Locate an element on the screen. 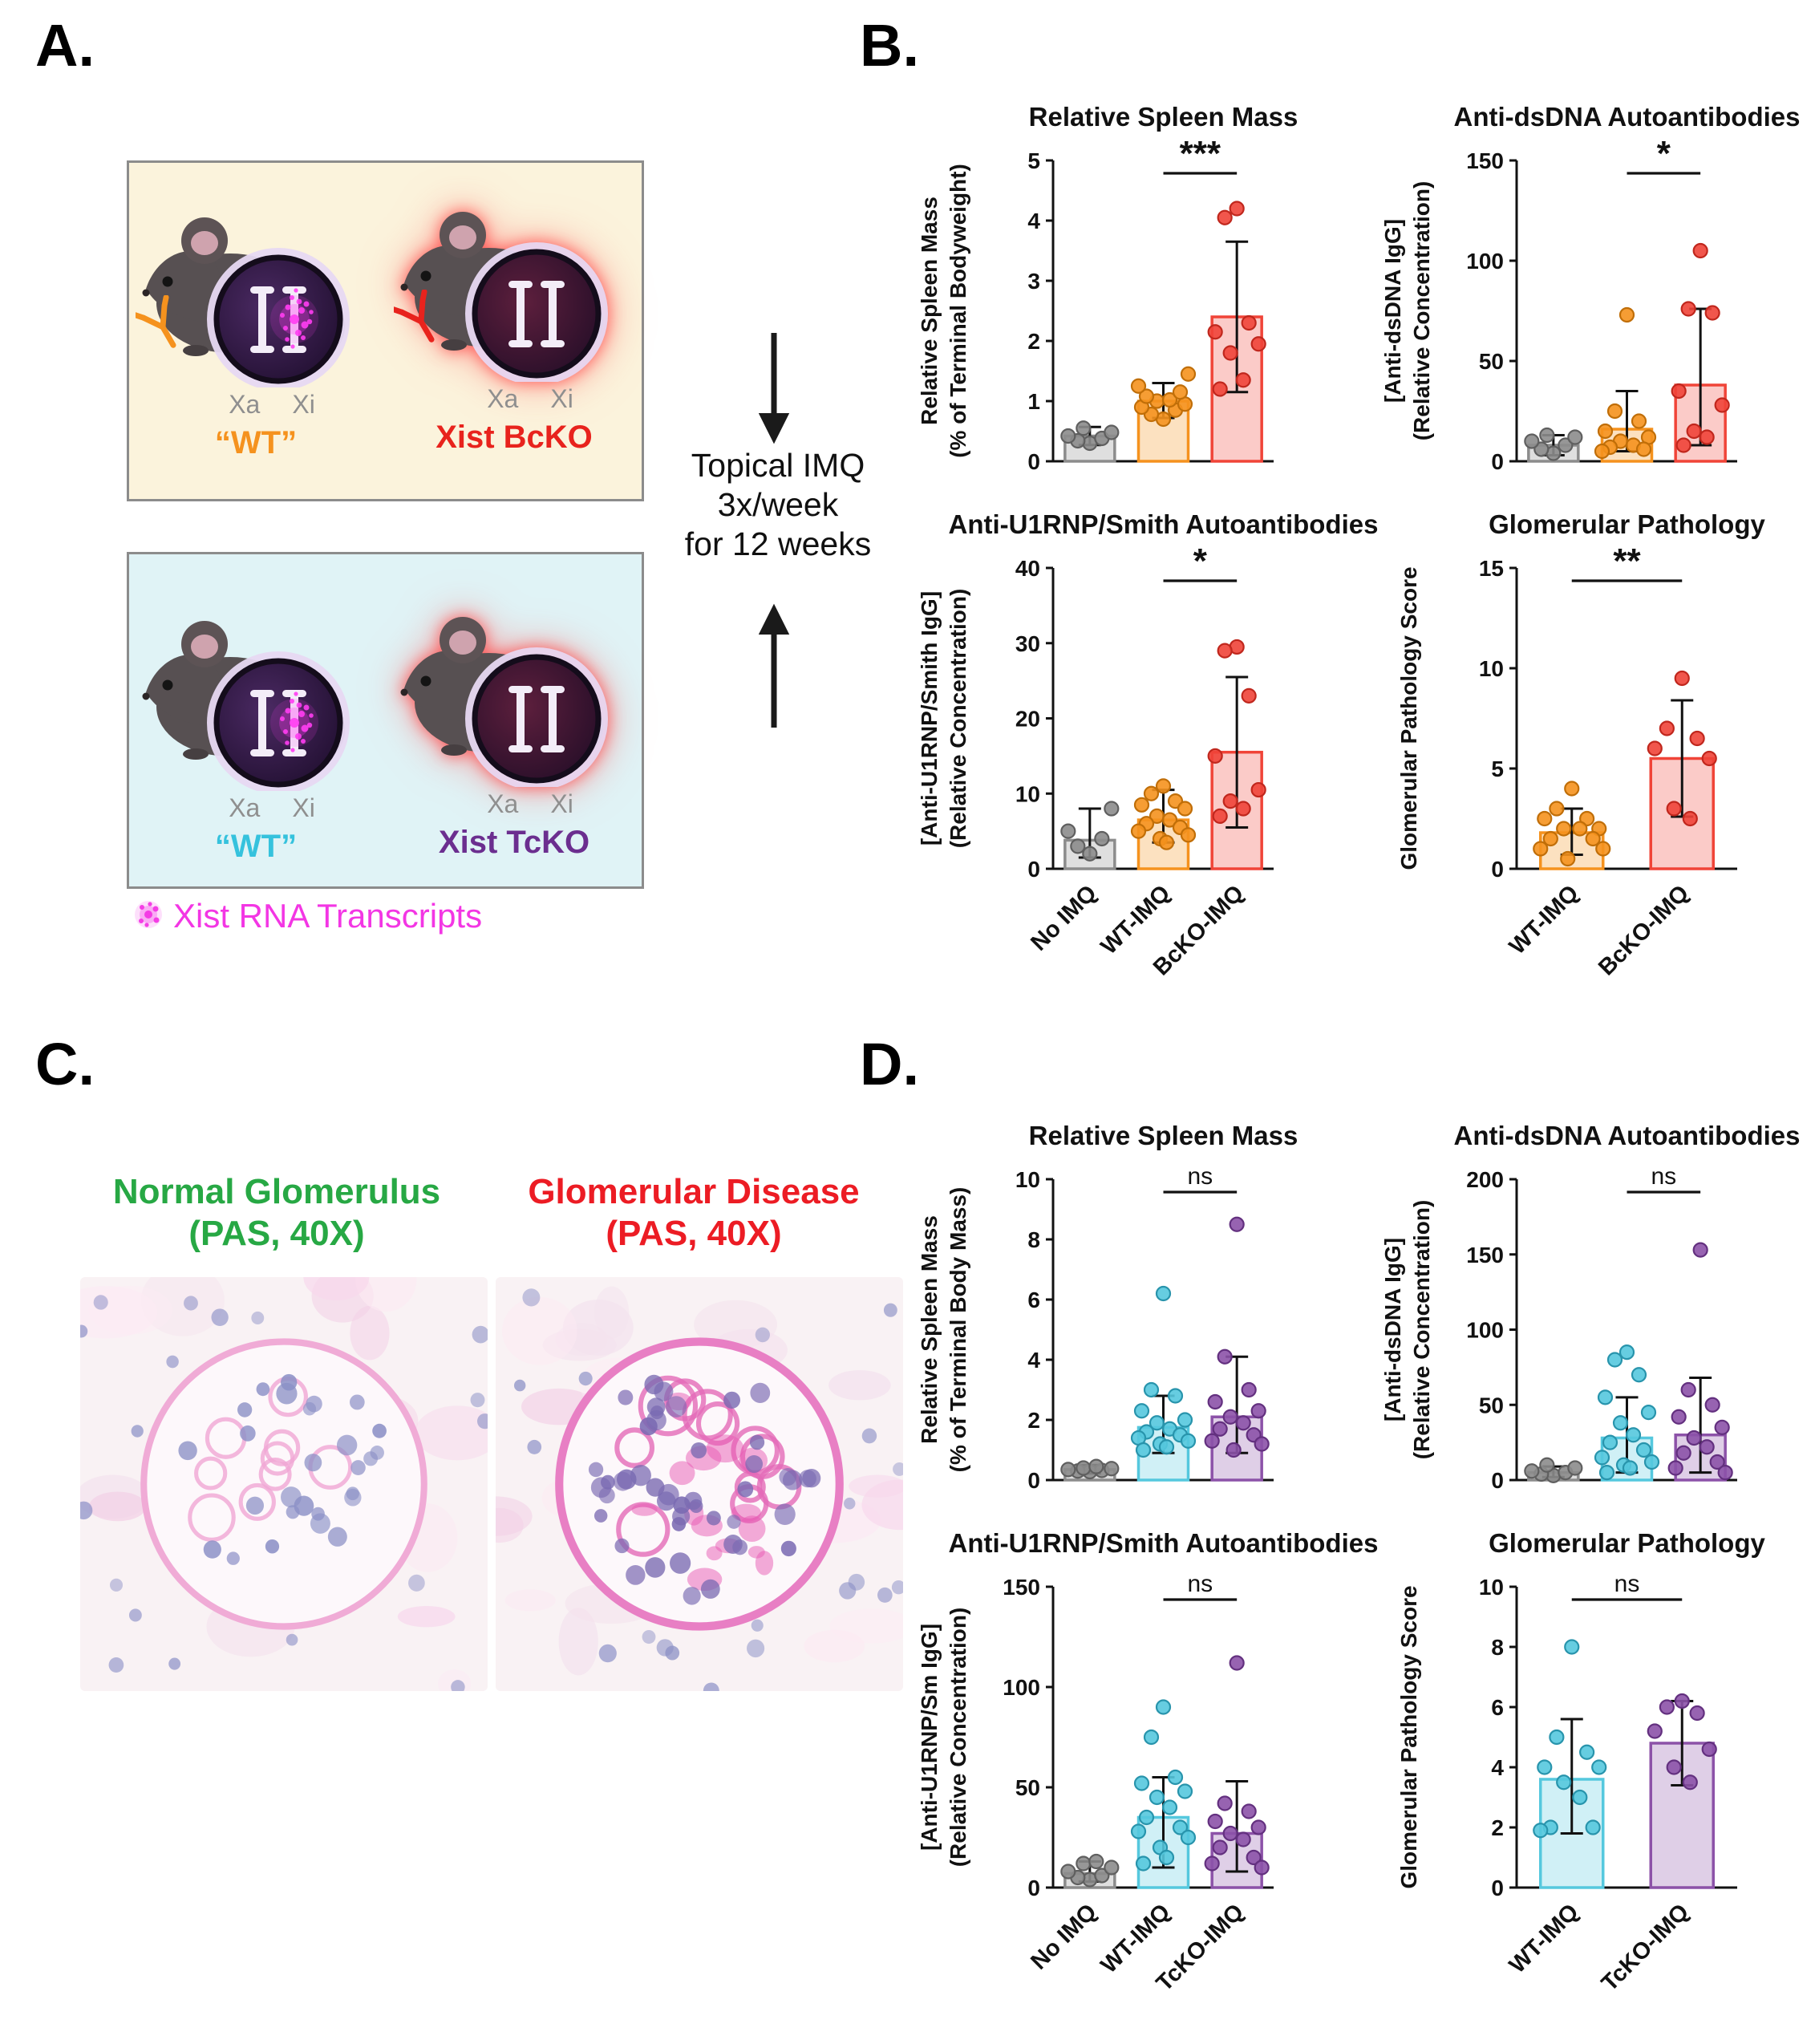 The height and width of the screenshot is (2044, 1819). svg-text: 40 is located at coordinates (1027, 568).